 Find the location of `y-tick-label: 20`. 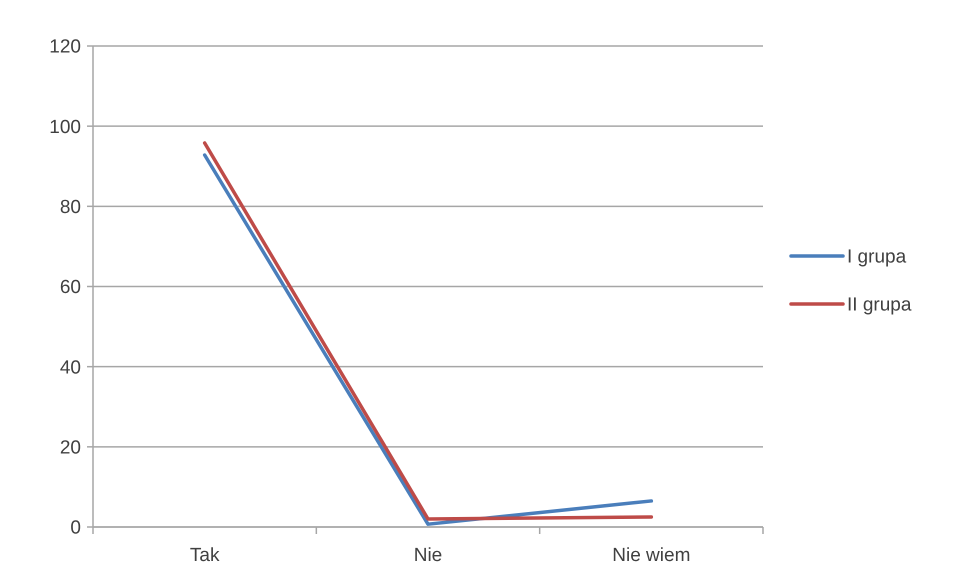

y-tick-label: 20 is located at coordinates (70, 447).